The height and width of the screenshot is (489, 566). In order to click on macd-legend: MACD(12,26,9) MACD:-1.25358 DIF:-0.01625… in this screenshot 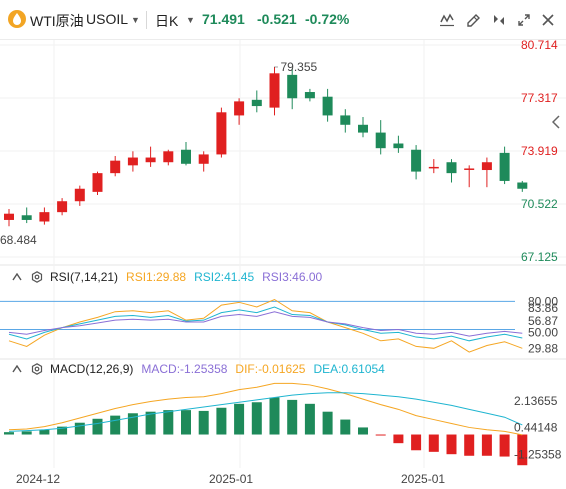, I will do `click(201, 369)`.